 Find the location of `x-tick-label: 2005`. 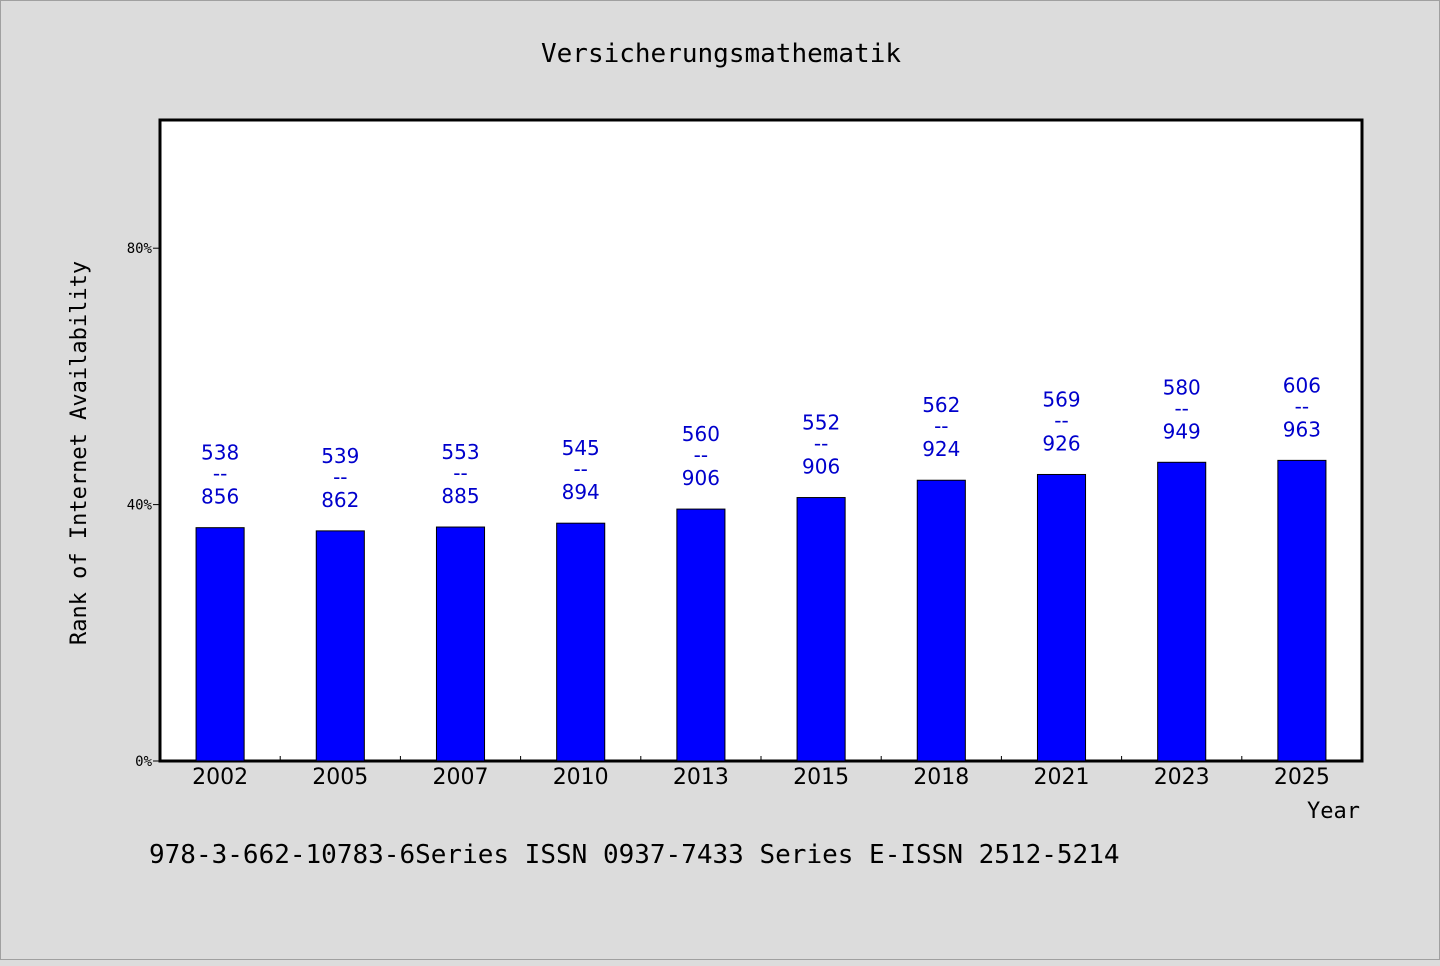

x-tick-label: 2005 is located at coordinates (340, 777).